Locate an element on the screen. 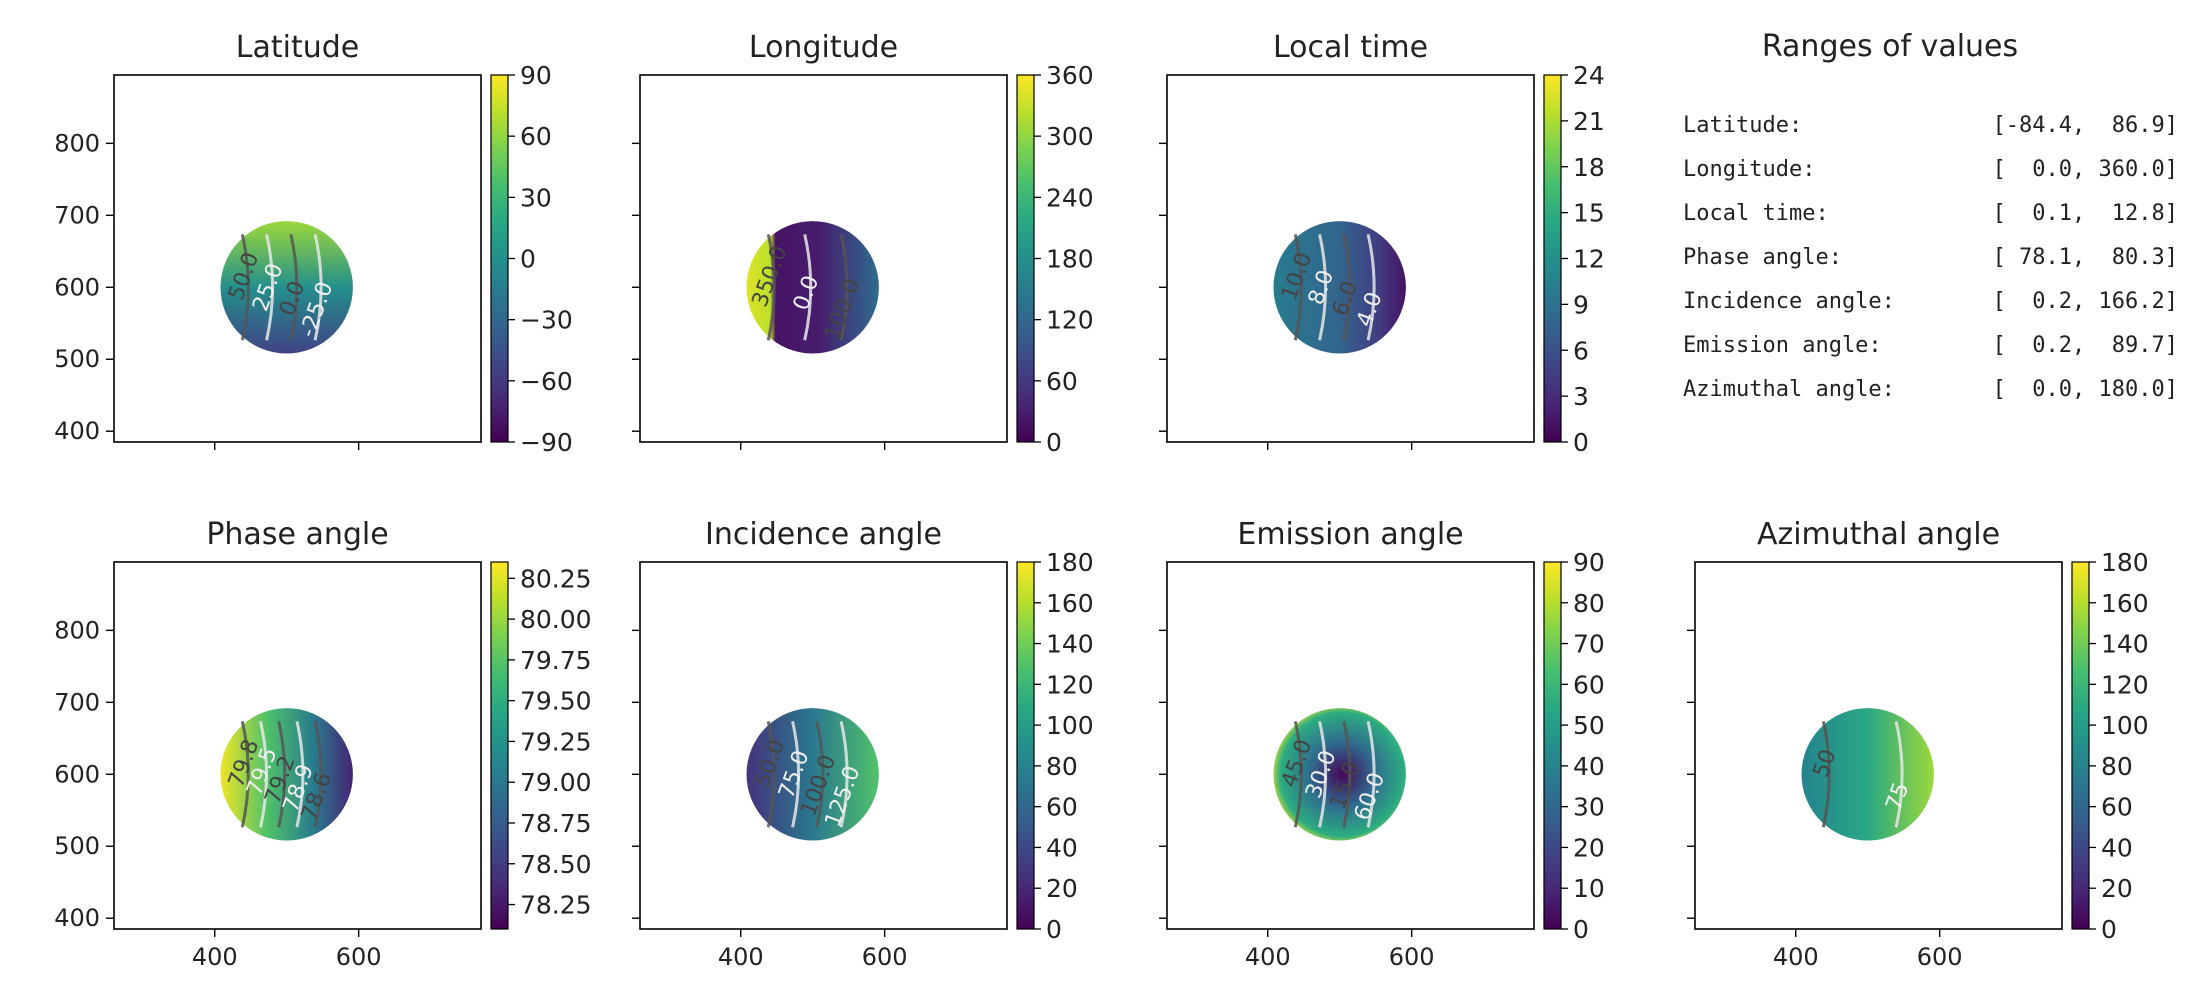 Image resolution: width=2200 pixels, height=1000 pixels. colorbar-tick-label: 79.50 is located at coordinates (556, 701).